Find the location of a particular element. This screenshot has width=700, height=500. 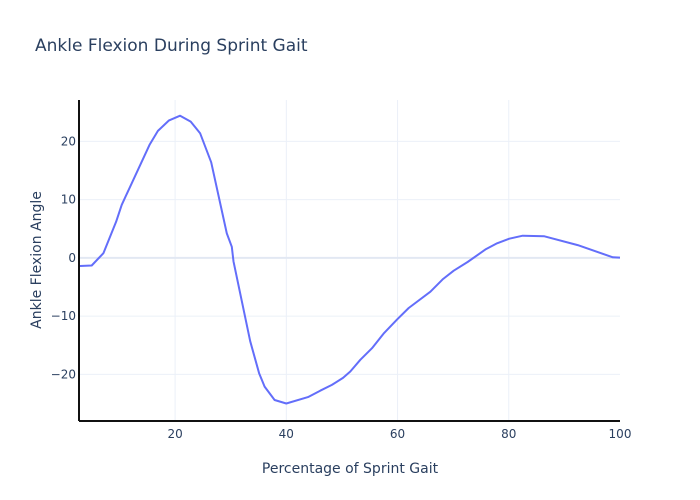

y-tick-label: −10 is located at coordinates (63, 316).